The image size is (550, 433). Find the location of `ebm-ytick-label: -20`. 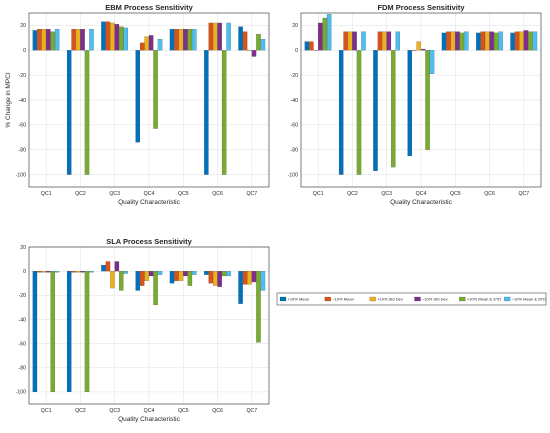

ebm-ytick-label: -20 is located at coordinates (23, 76).